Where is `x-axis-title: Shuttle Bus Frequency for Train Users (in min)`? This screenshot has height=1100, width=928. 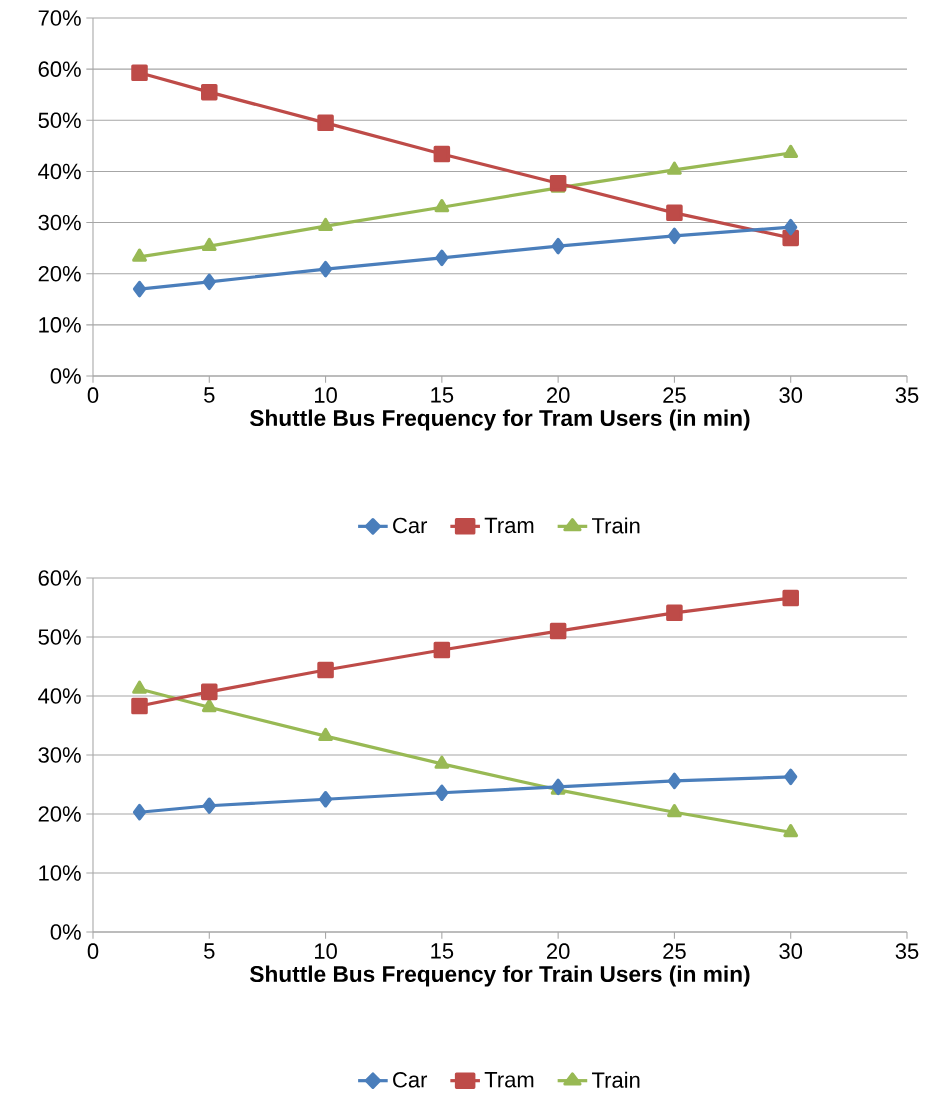
x-axis-title: Shuttle Bus Frequency for Train Users (in min) is located at coordinates (500, 976).